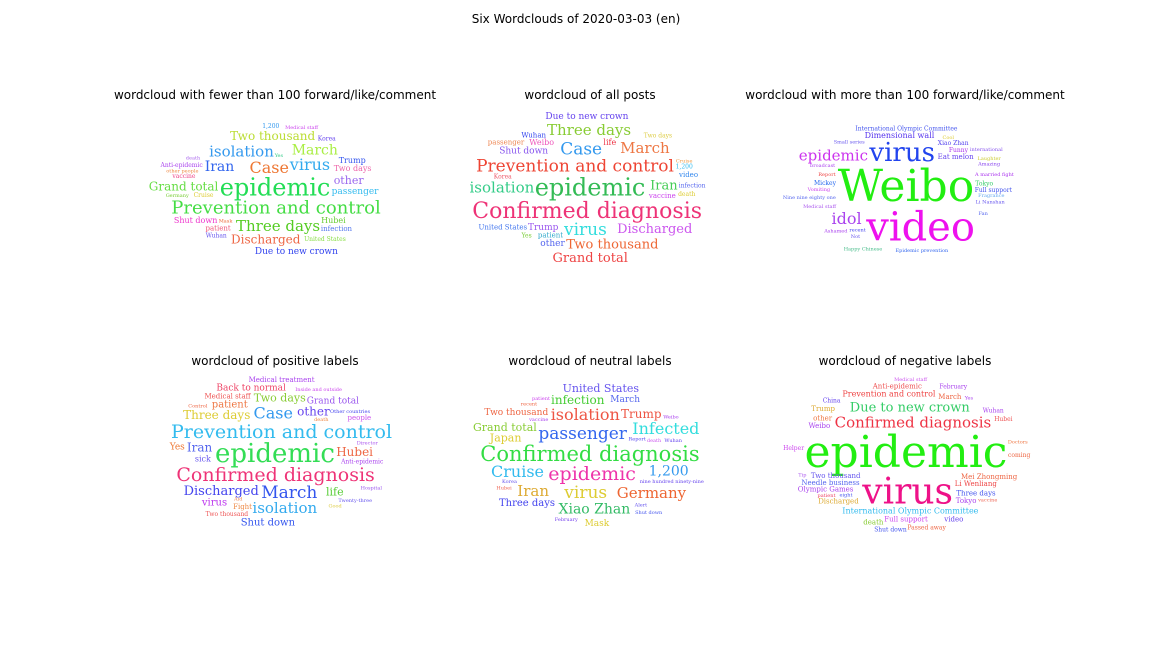  Describe the element at coordinates (990, 159) in the screenshot. I see `word-laughter: Laughter` at that location.